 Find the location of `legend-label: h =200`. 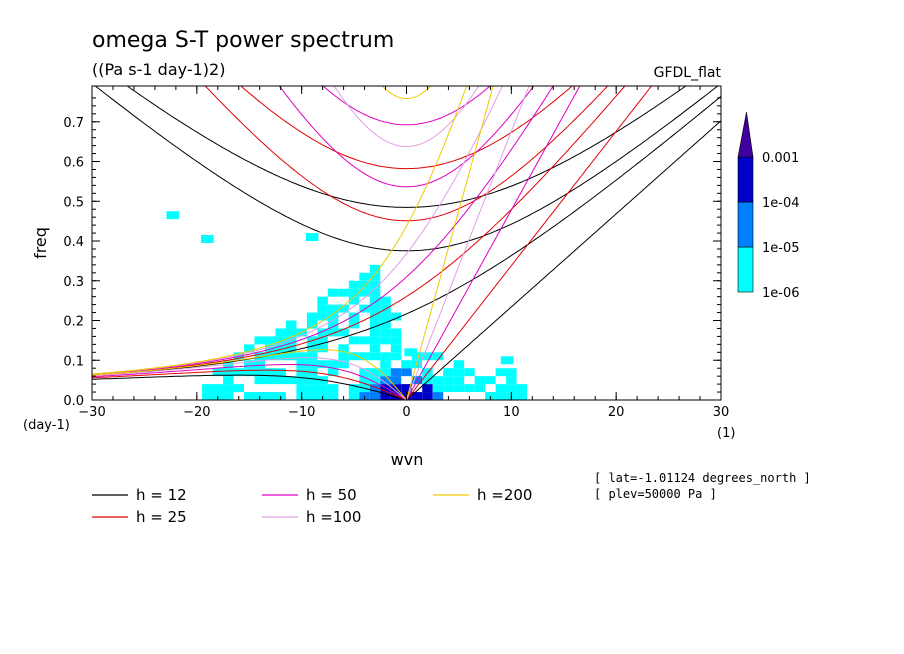

legend-label: h =200 is located at coordinates (504, 495).